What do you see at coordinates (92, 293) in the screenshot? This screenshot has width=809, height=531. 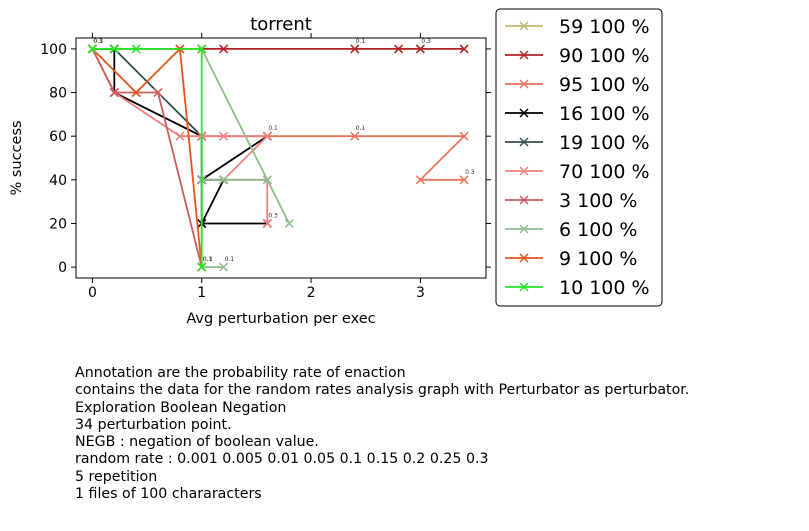 I see `x-tick-label: 0` at bounding box center [92, 293].